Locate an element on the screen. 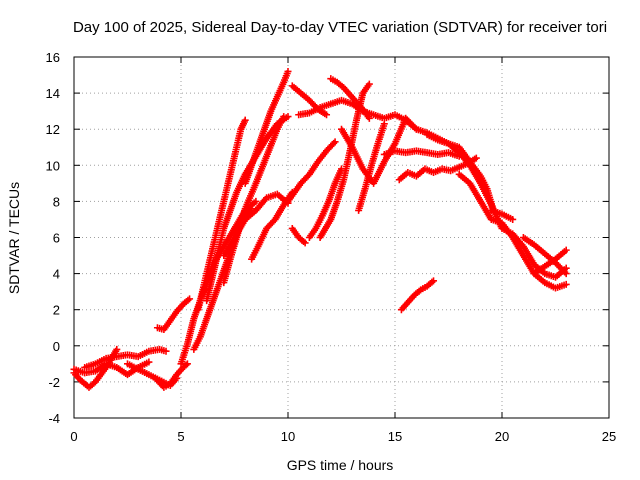 This screenshot has width=640, height=480. y-tick-label: 2 is located at coordinates (56, 310).